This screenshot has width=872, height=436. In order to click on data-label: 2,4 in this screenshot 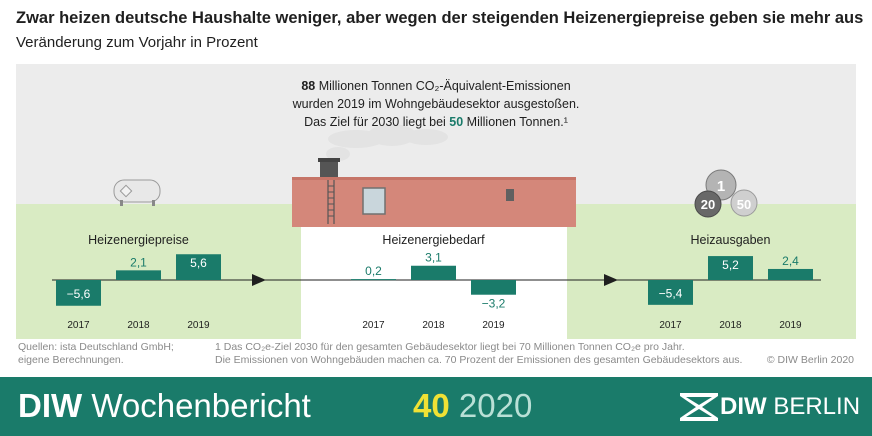, I will do `click(790, 261)`.